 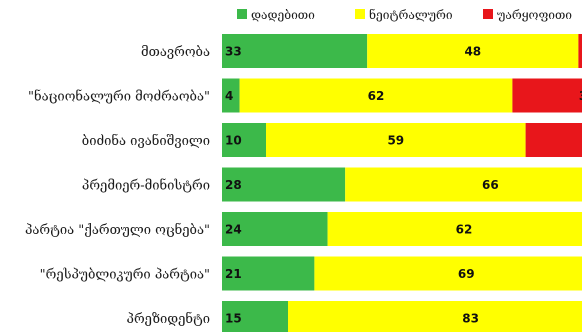 What do you see at coordinates (119, 97) in the screenshot?
I see `category-label: "ნაციონალური მოძრაობა"` at bounding box center [119, 97].